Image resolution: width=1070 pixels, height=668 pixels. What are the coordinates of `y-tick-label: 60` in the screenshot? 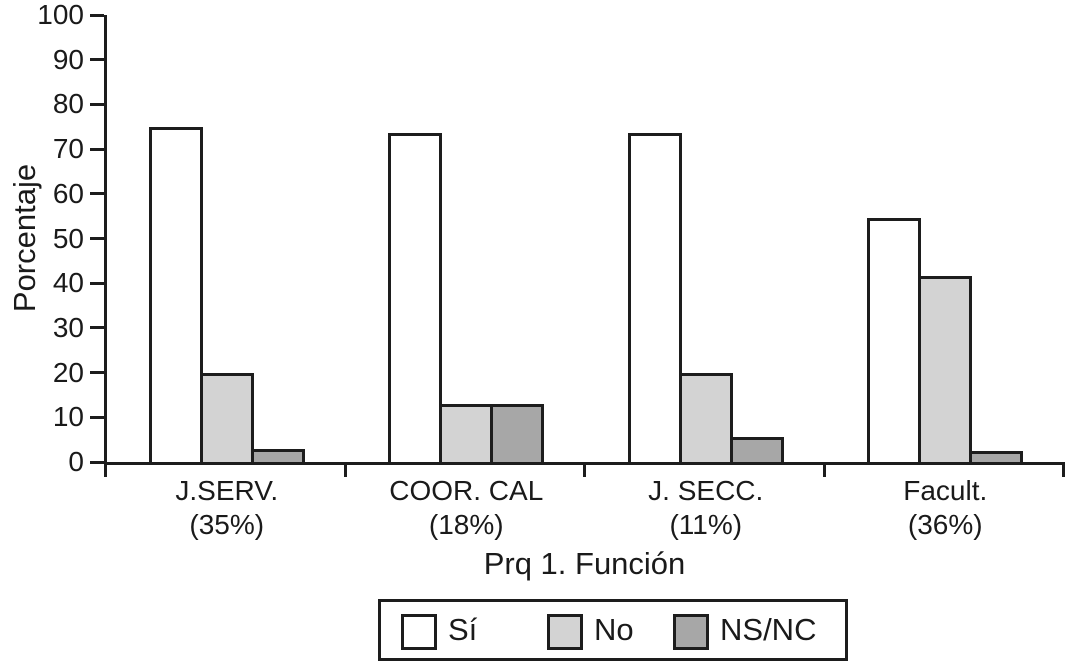 It's located at (68, 193).